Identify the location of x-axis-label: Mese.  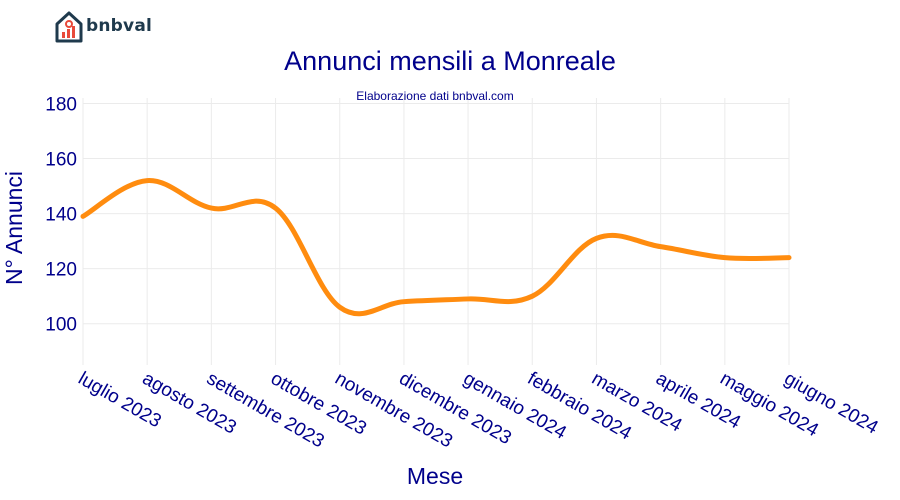
(435, 476).